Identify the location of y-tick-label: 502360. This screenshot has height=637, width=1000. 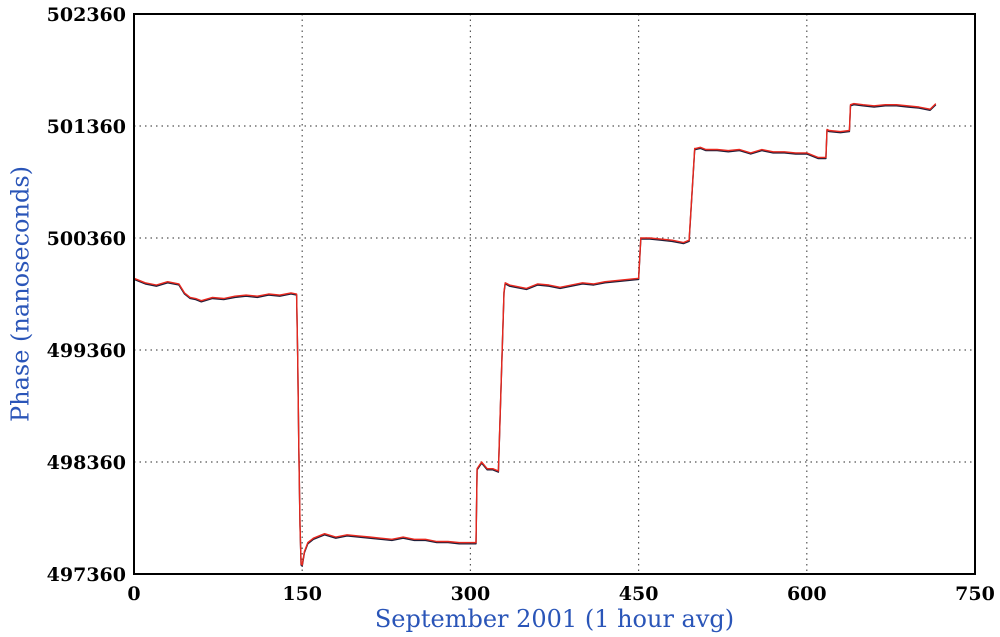
(86, 15).